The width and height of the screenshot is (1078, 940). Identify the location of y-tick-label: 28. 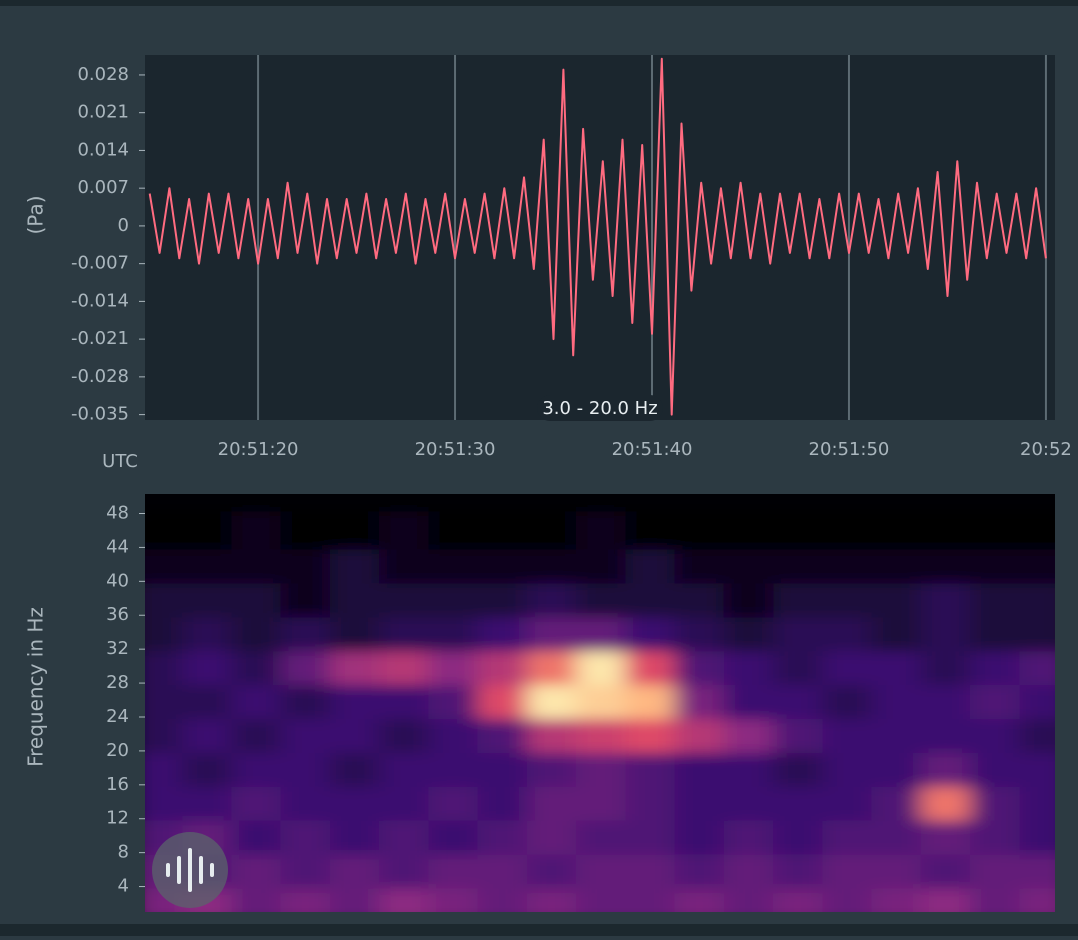
(117, 682).